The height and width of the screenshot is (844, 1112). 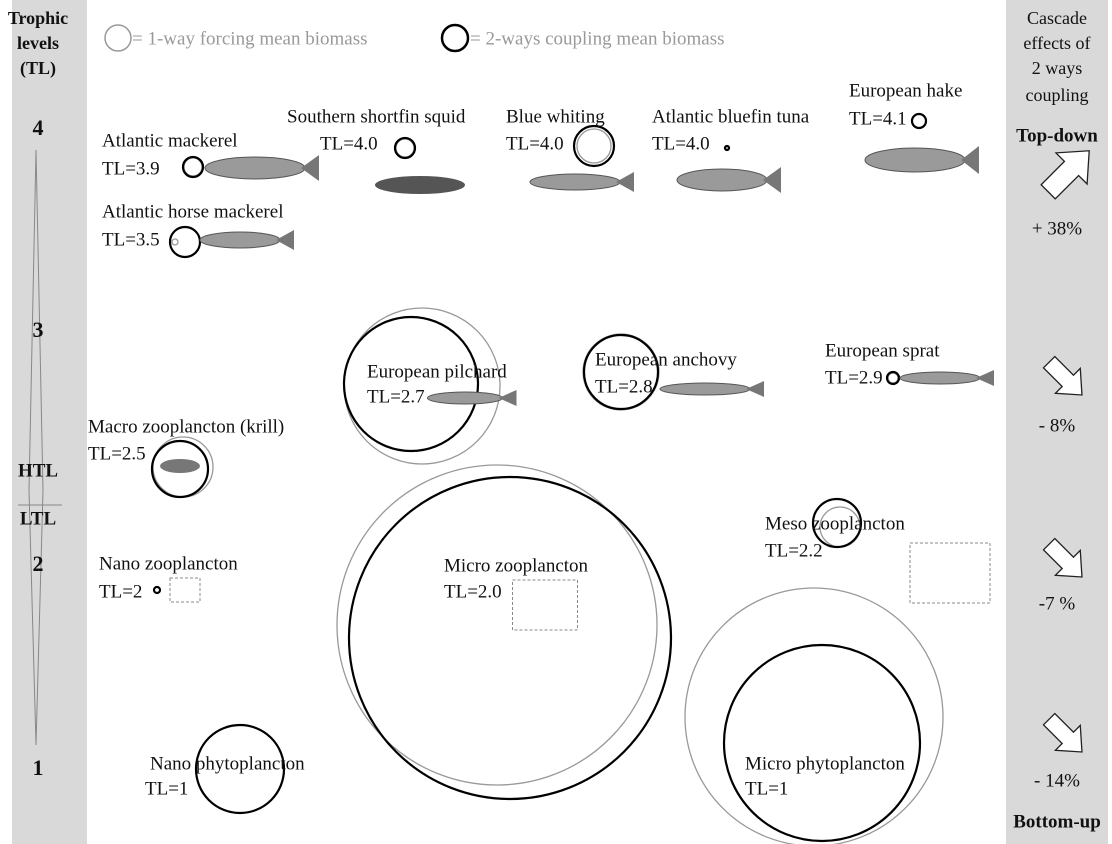 What do you see at coordinates (1057, 95) in the screenshot?
I see `panel-title: coupling` at bounding box center [1057, 95].